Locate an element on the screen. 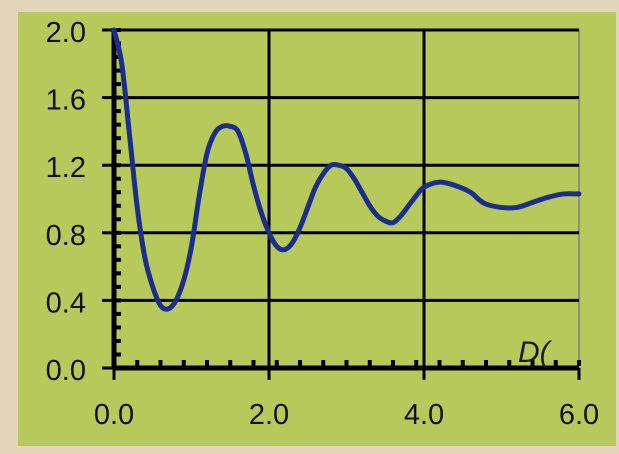  x-tick-label: 4.0 is located at coordinates (424, 415).